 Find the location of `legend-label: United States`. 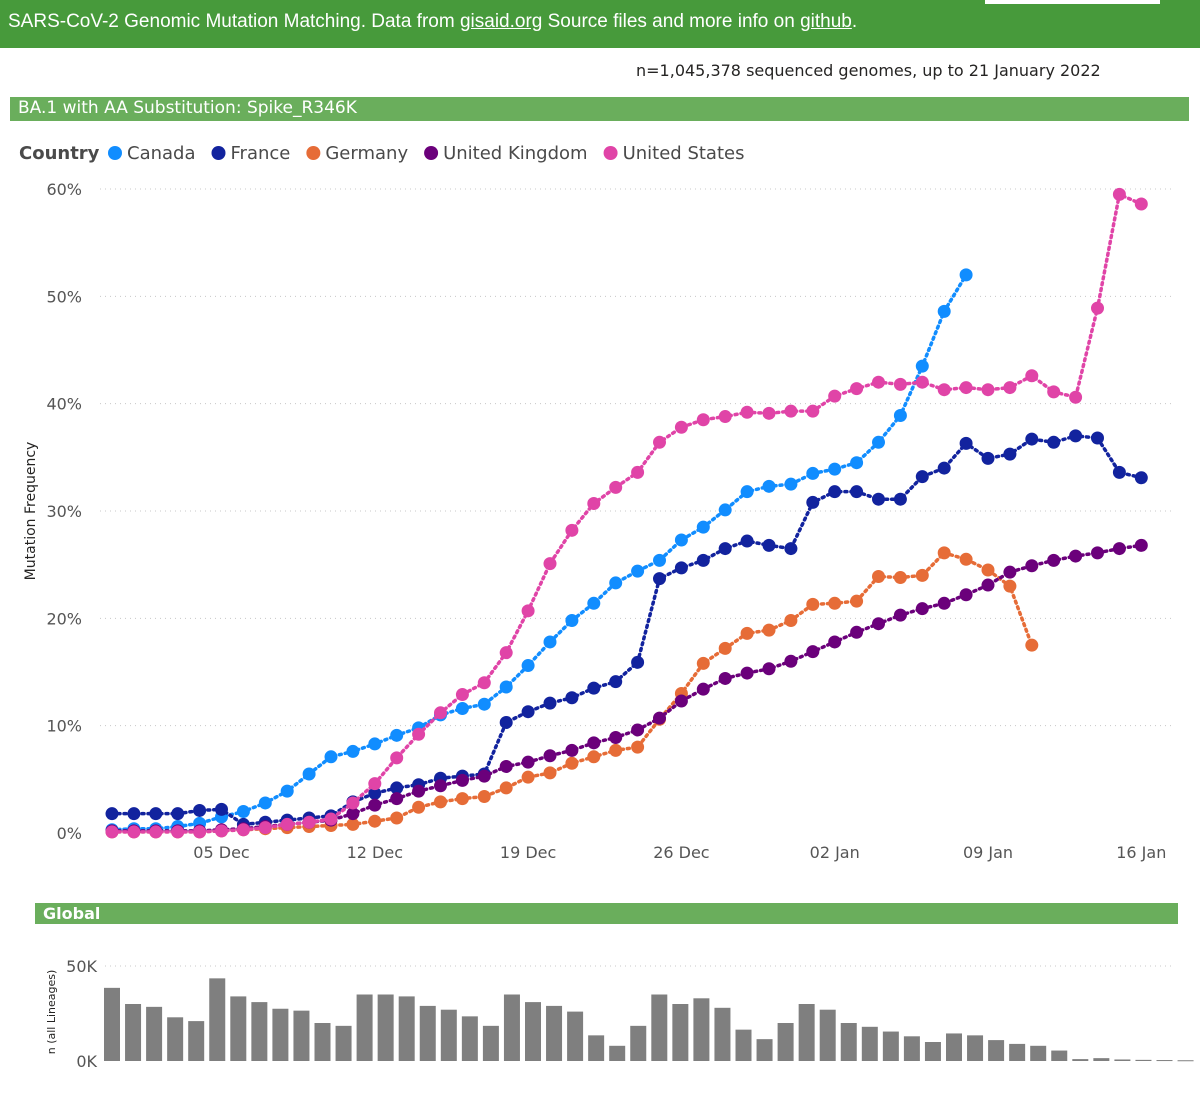

legend-label: United States is located at coordinates (684, 153).